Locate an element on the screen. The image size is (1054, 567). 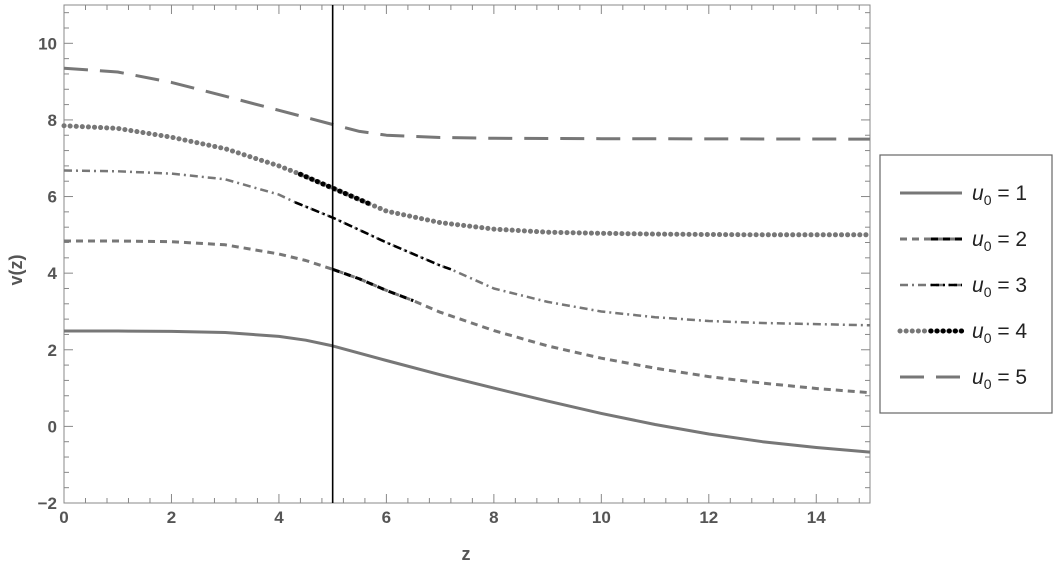
legend-box is located at coordinates (966, 284).